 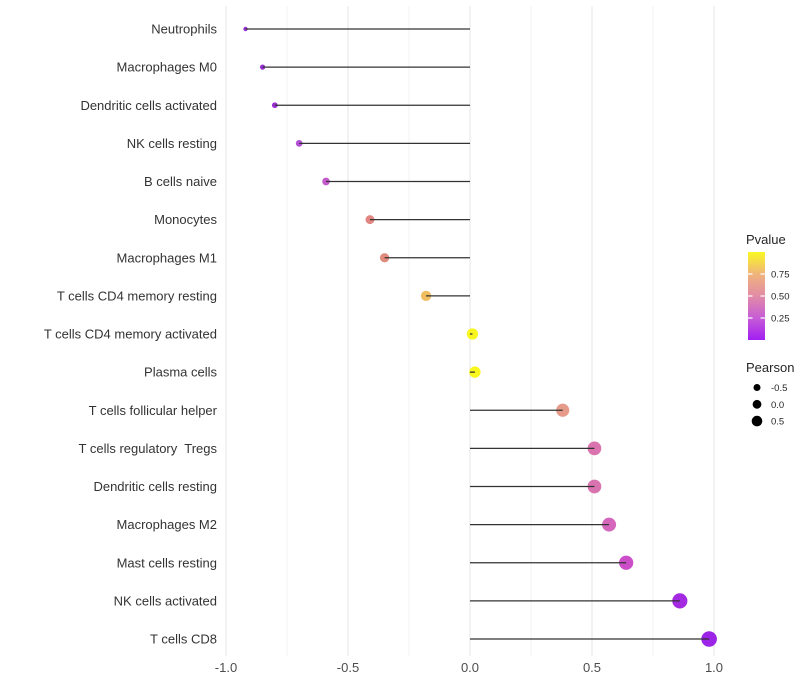 What do you see at coordinates (167, 67) in the screenshot?
I see `row-label: Macrophages M0` at bounding box center [167, 67].